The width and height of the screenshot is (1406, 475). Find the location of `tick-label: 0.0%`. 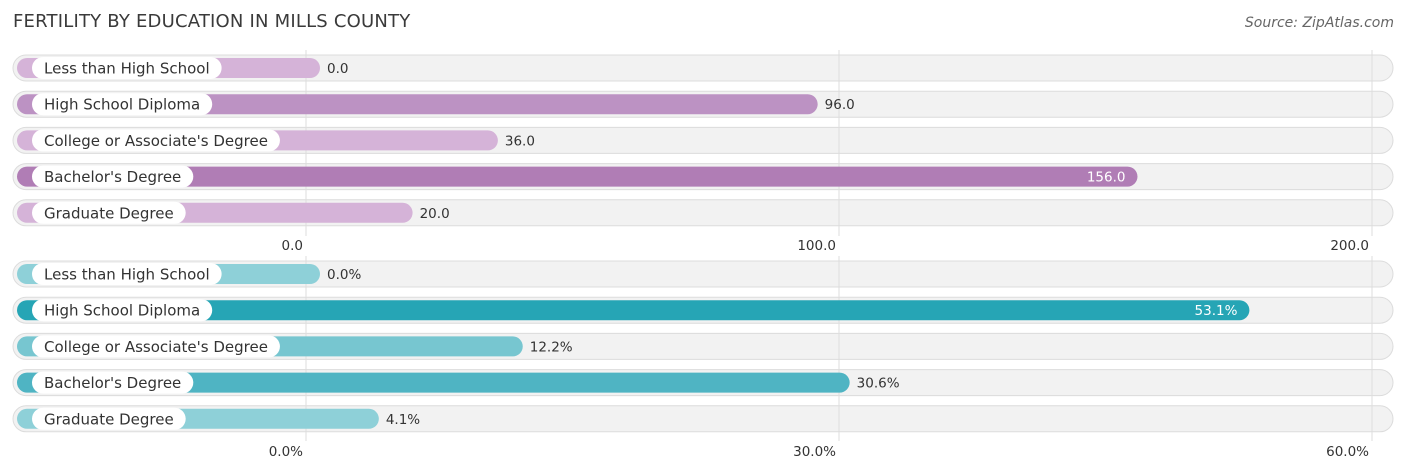

tick-label: 0.0% is located at coordinates (286, 452).